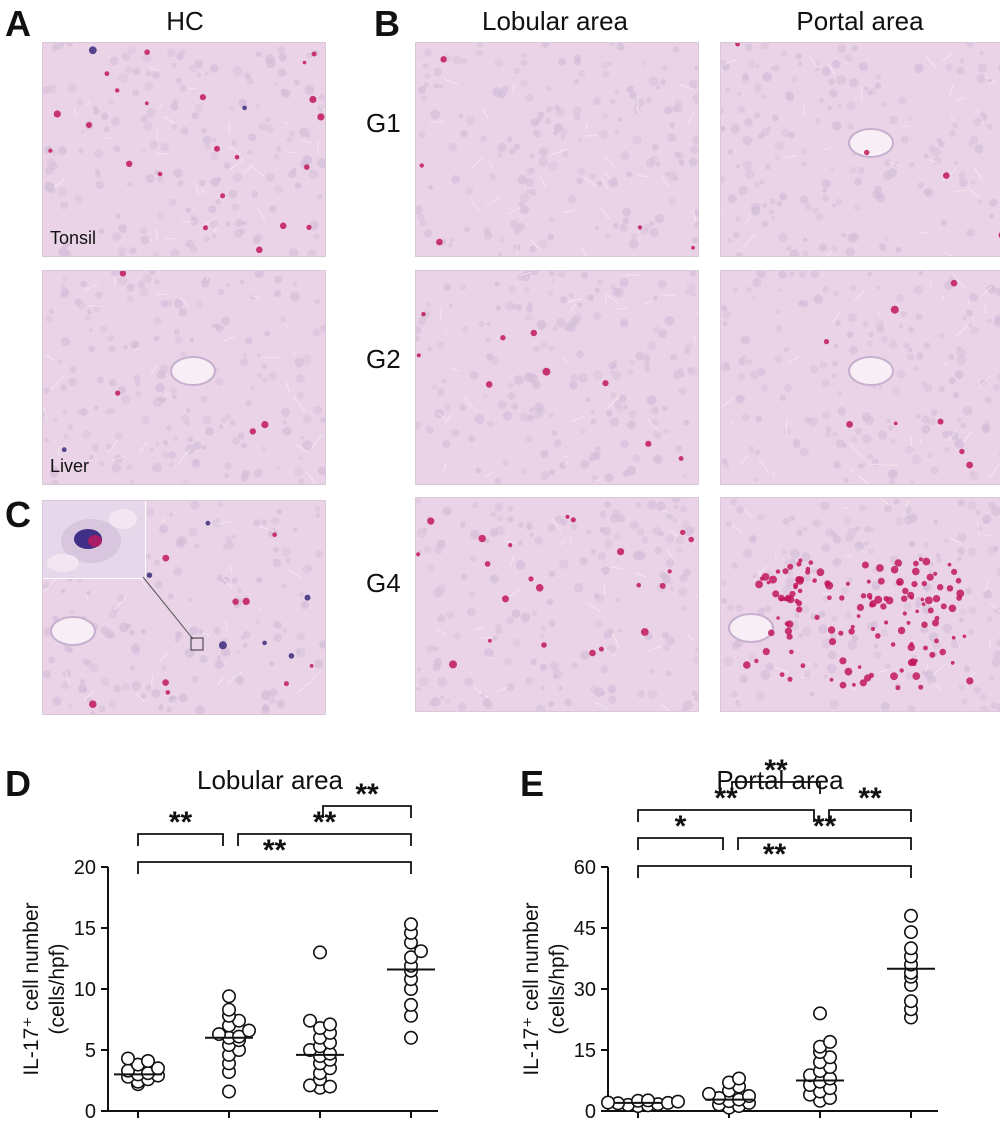 Image resolution: width=1000 pixels, height=1129 pixels. I want to click on g2-portal-tissue-image, so click(860, 377).